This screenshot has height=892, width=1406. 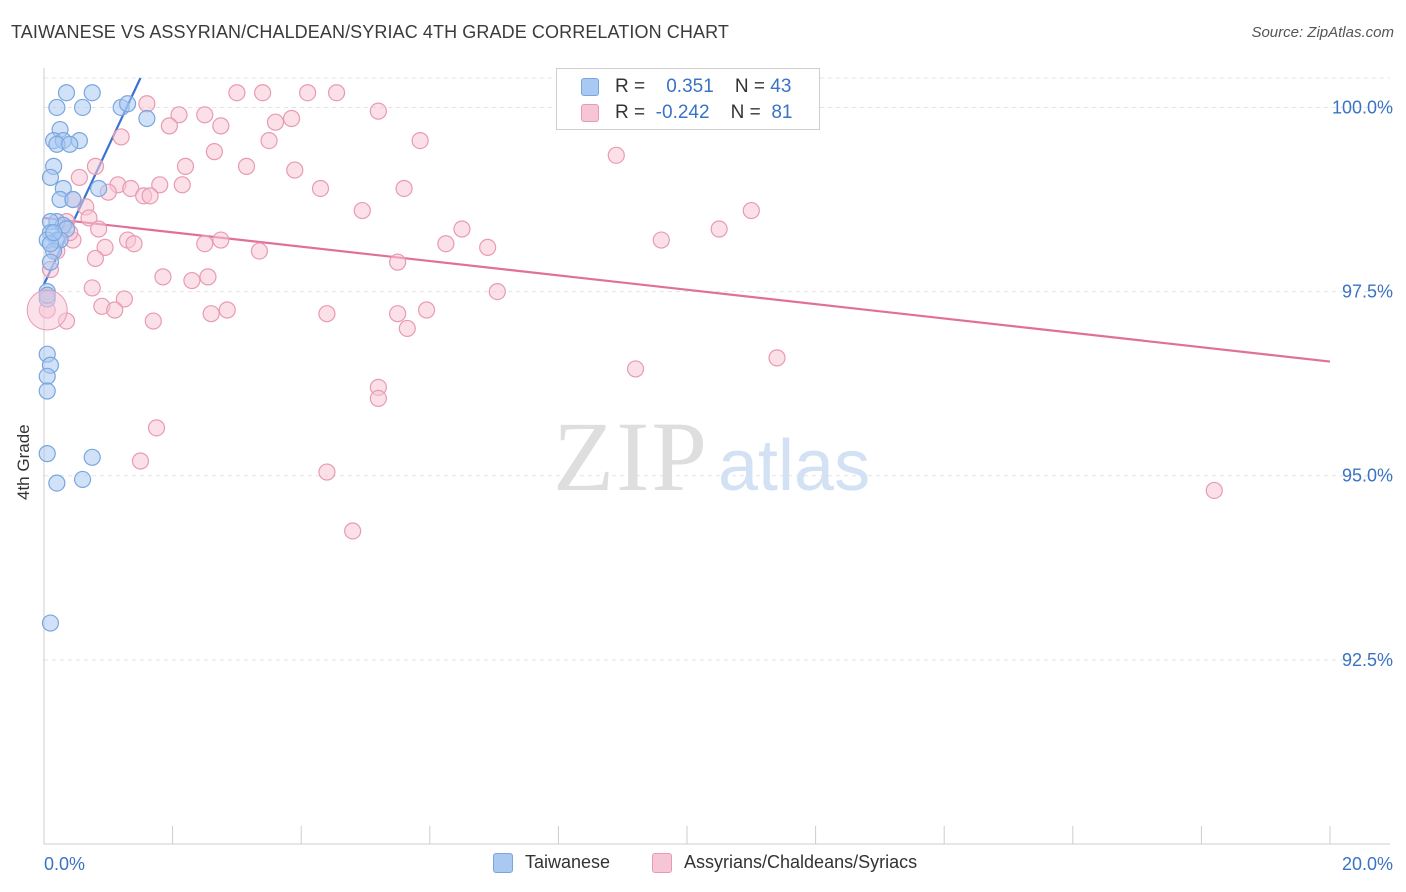 I want to click on bottom-legend-swatch-assyrian, so click(x=662, y=863).